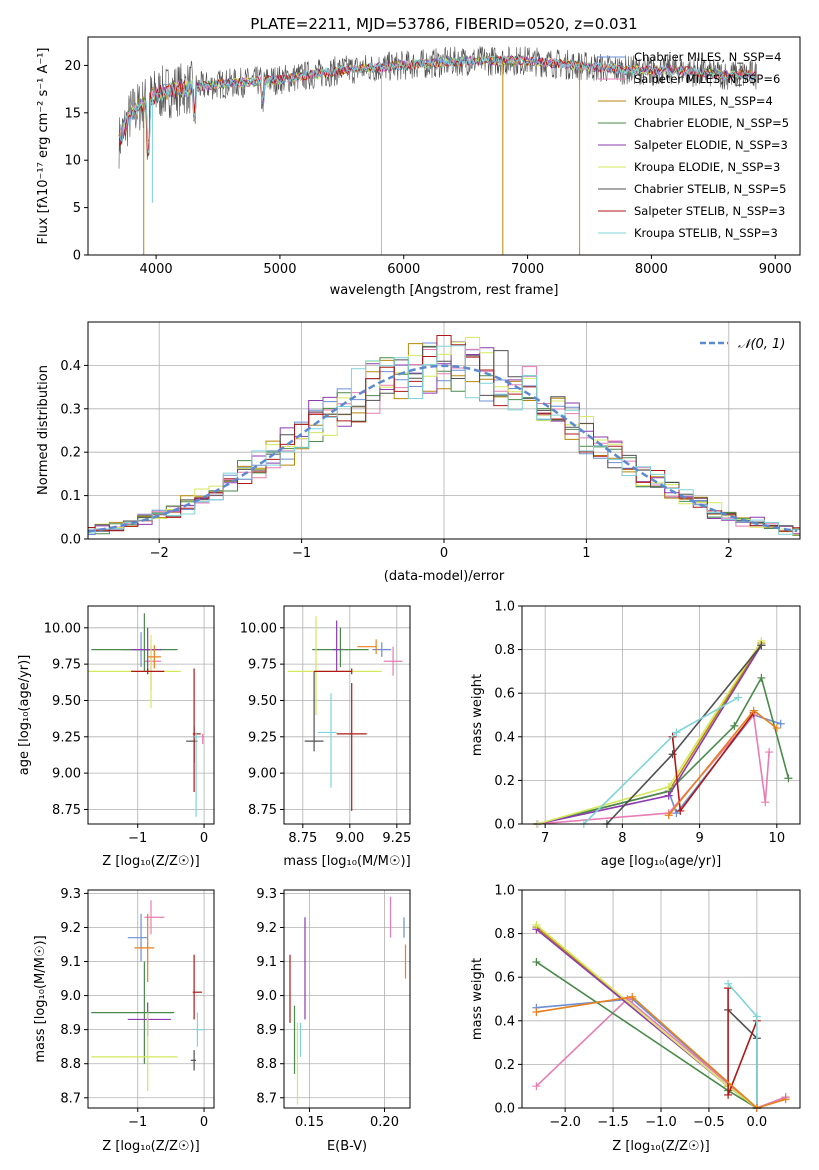  What do you see at coordinates (709, 1122) in the screenshot?
I see `x-tick-label: −0.5` at bounding box center [709, 1122].